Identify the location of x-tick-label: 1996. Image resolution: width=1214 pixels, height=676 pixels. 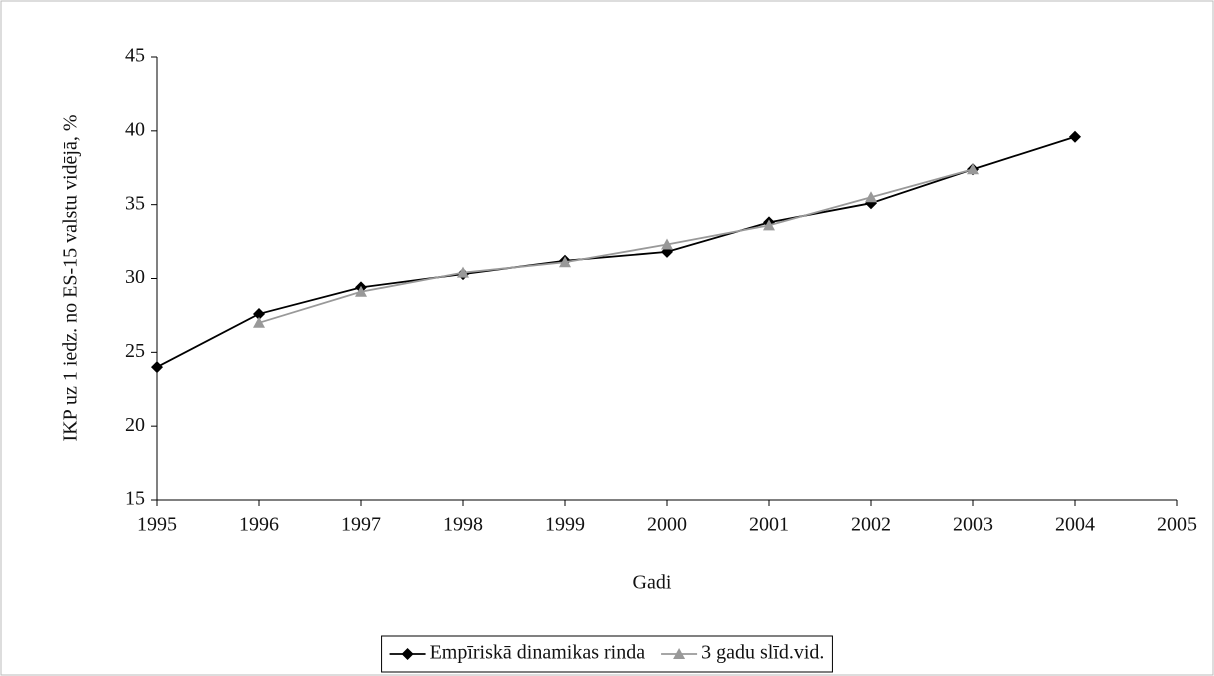
(259, 525).